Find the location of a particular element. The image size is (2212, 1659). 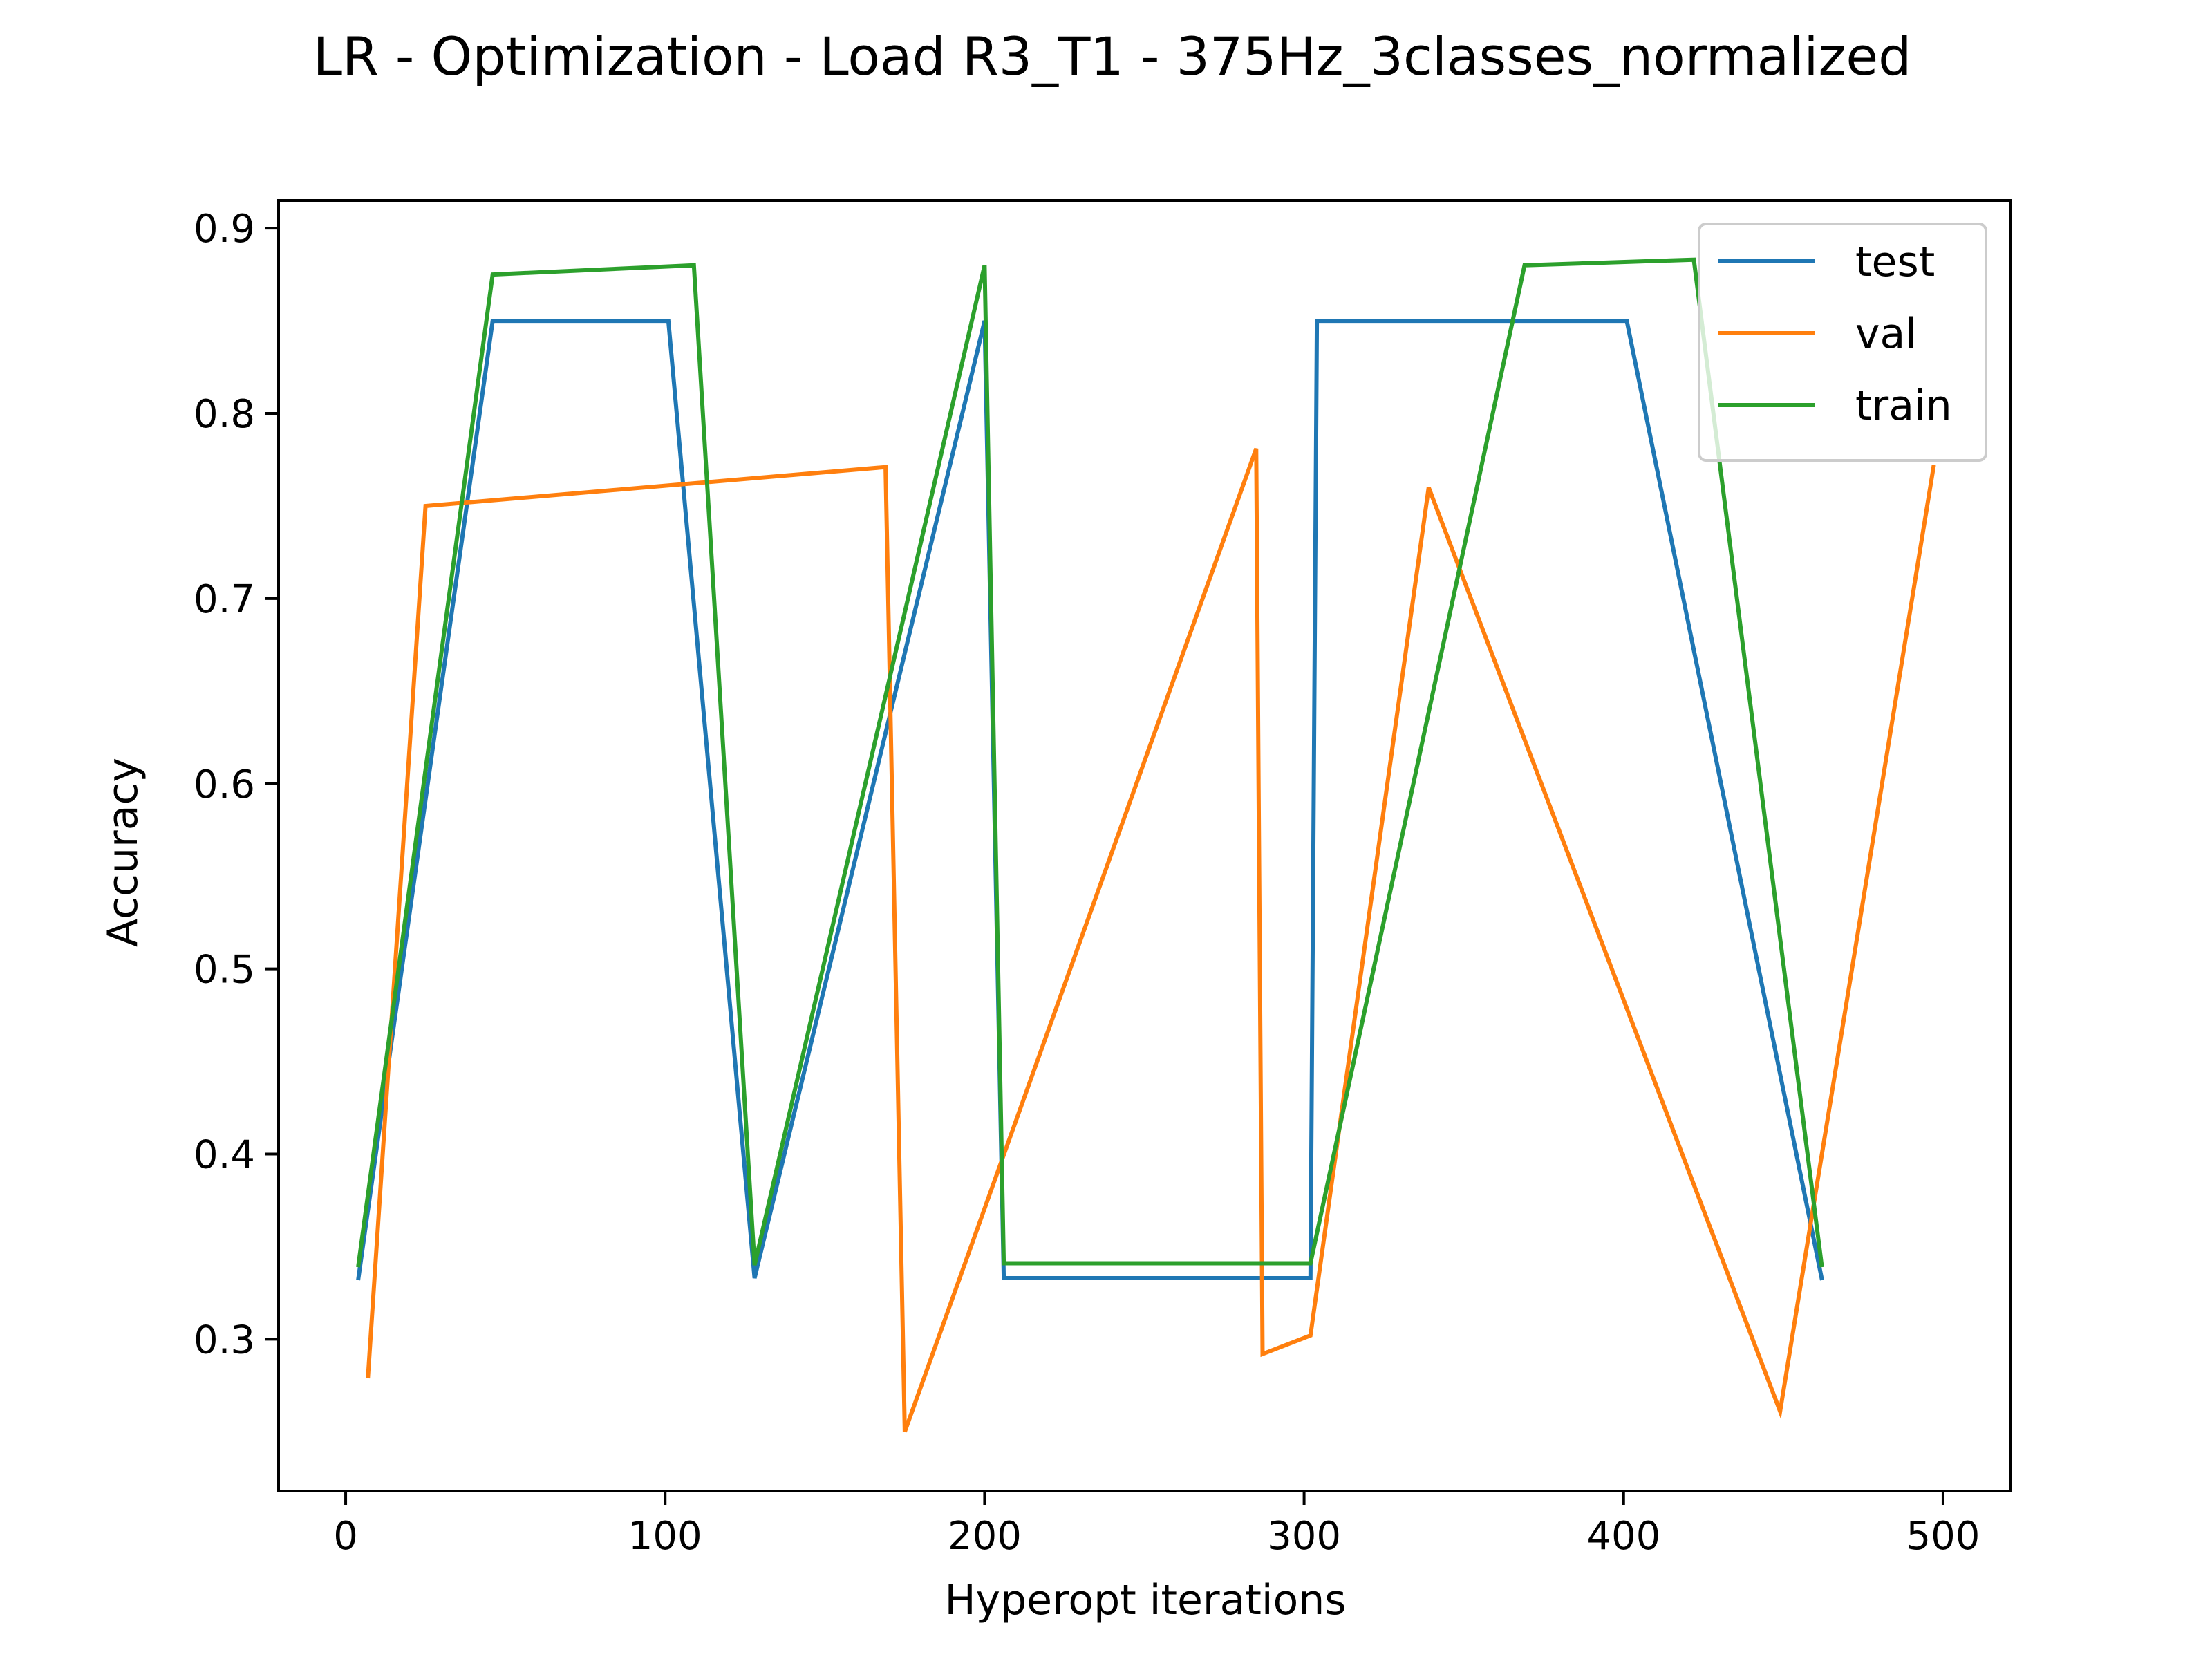

x-tick-label: 0 is located at coordinates (345, 1536).